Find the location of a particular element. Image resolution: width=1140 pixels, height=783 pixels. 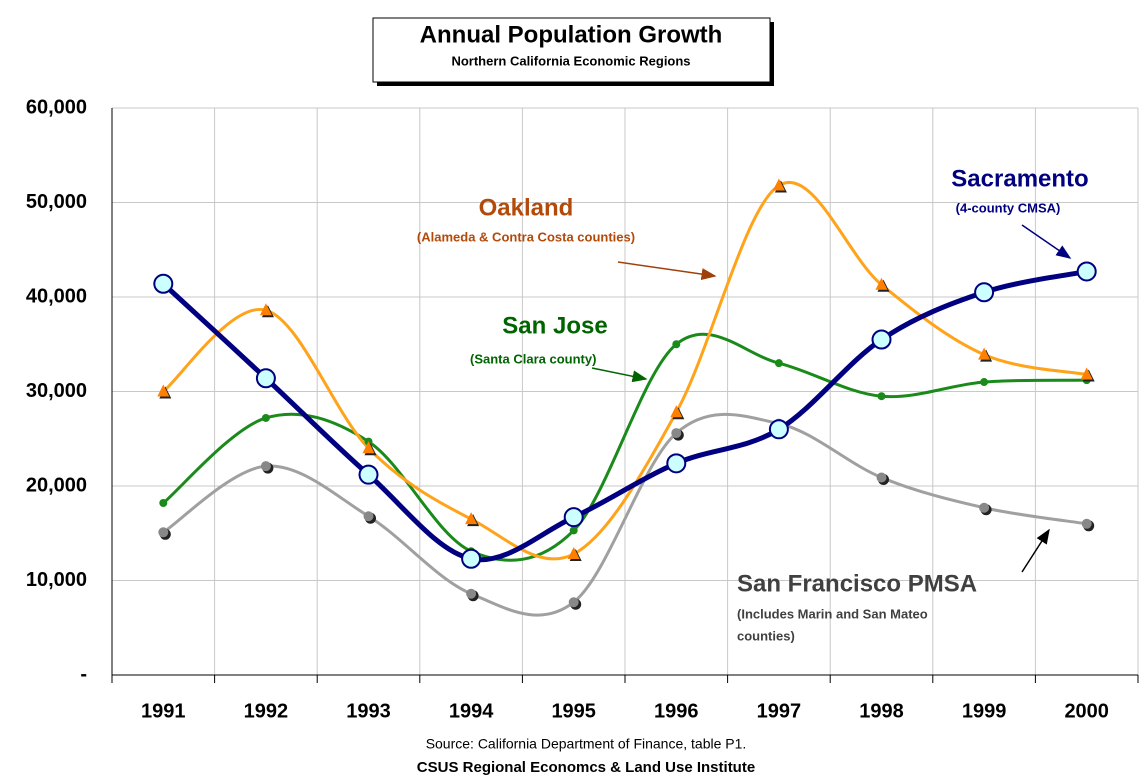

series-label: Oakland is located at coordinates (526, 207).